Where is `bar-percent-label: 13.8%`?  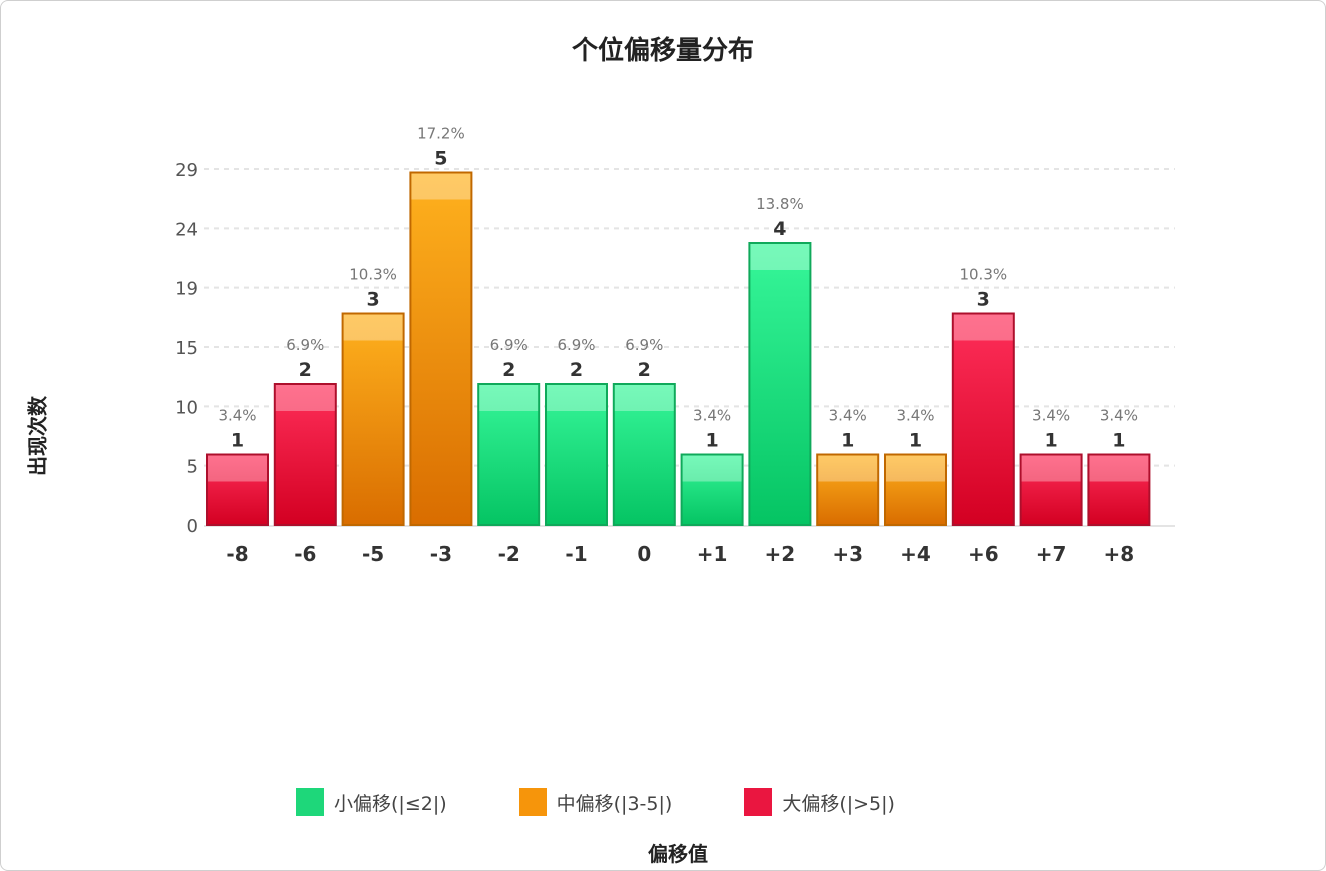
bar-percent-label: 13.8% is located at coordinates (780, 204).